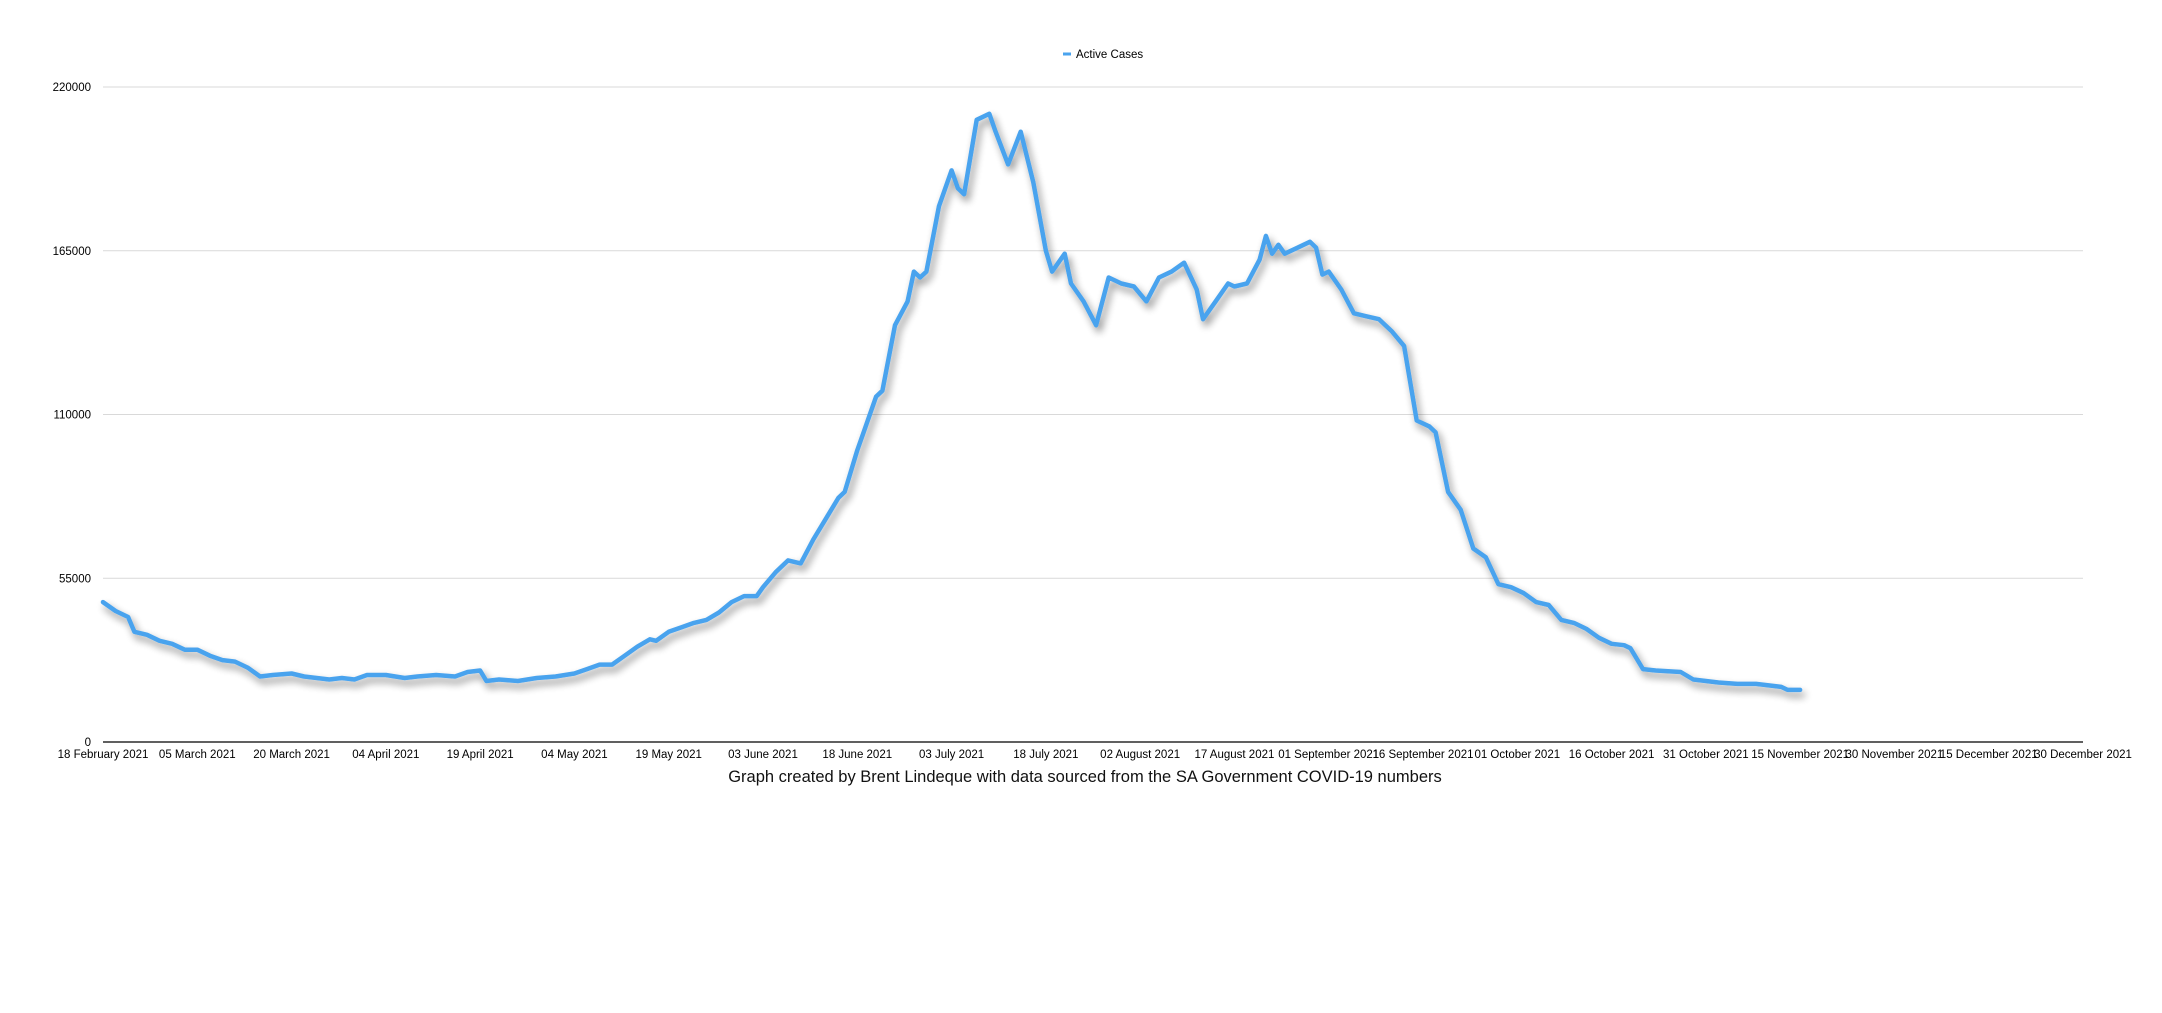  Describe the element at coordinates (1045, 755) in the screenshot. I see `x-tick-label: 18 July 2021` at that location.